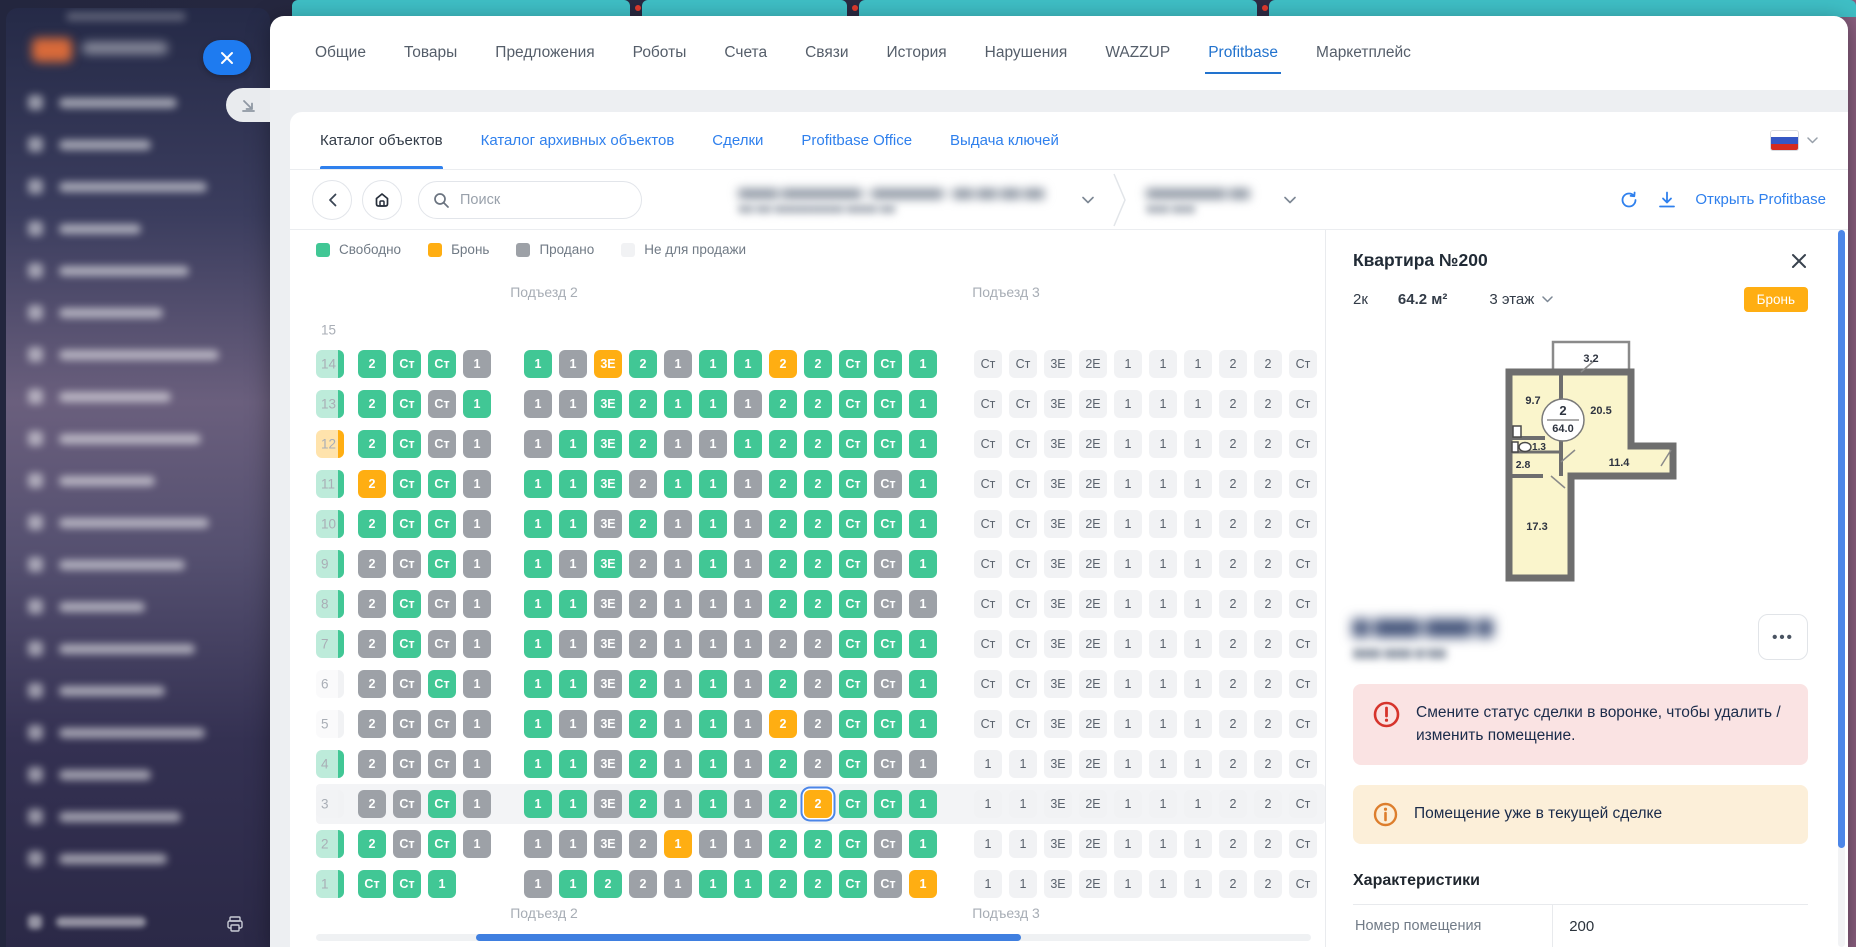 The height and width of the screenshot is (947, 1856). What do you see at coordinates (818, 804) in the screenshot?
I see `apartment-cell-selected: 2` at bounding box center [818, 804].